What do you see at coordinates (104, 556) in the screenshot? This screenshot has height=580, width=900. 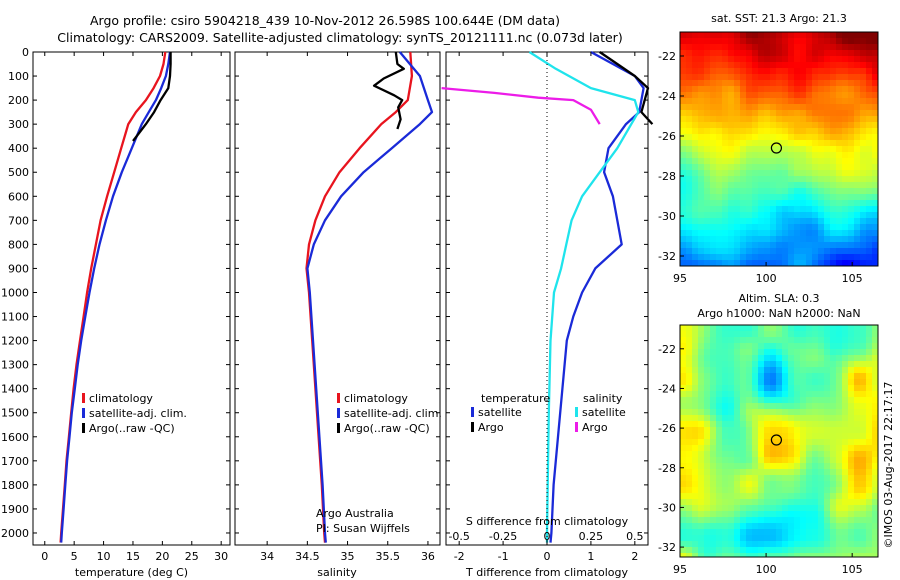 I see `x-tick-label: 10` at bounding box center [104, 556].